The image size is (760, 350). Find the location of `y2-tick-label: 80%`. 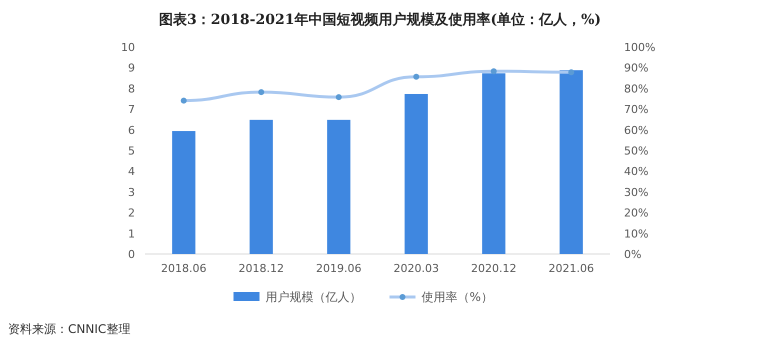

y2-tick-label: 80% is located at coordinates (636, 89).